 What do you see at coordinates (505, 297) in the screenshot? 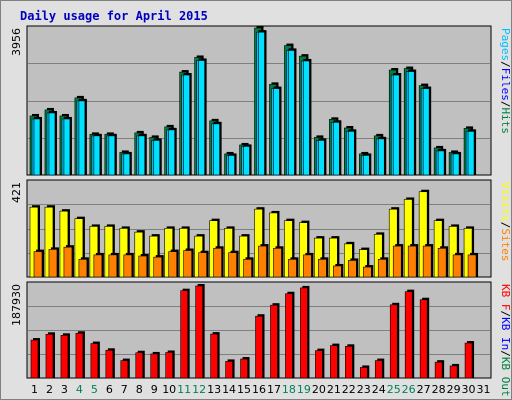
I see `legend-entry: KB F` at bounding box center [505, 297].